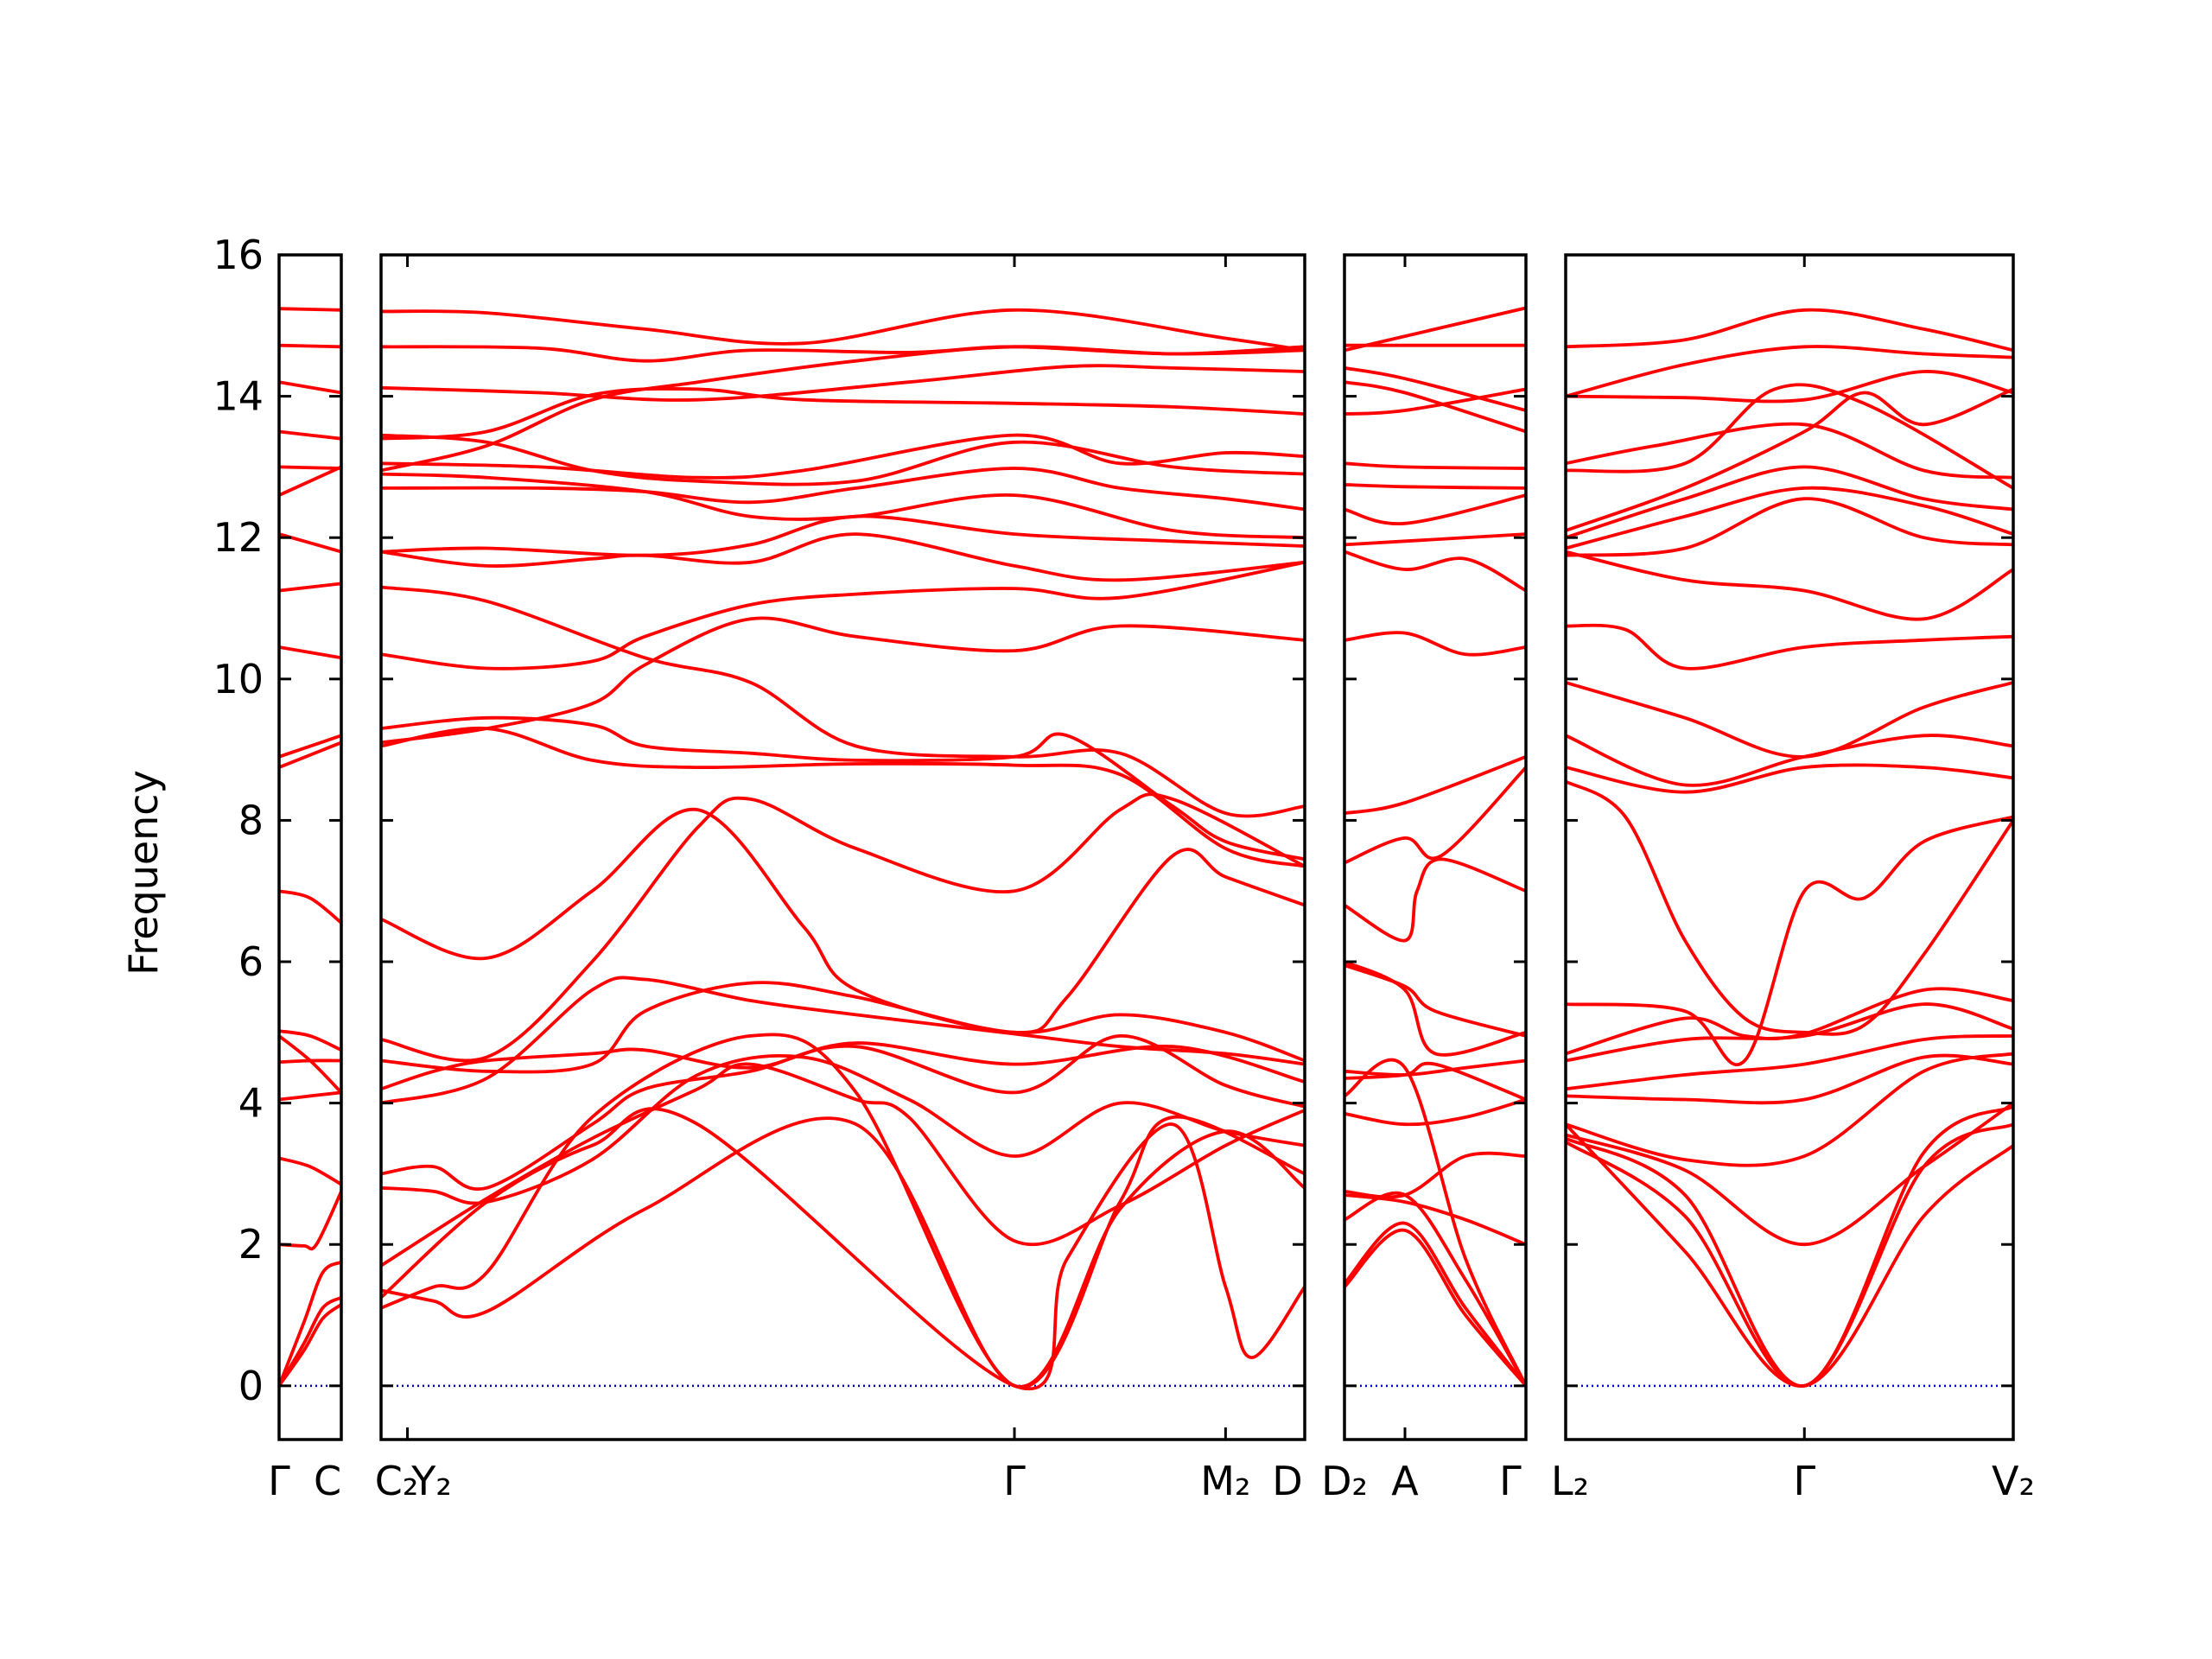 Image resolution: width=2212 pixels, height=1659 pixels. I want to click on x-tick-label: M₂, so click(1225, 1481).